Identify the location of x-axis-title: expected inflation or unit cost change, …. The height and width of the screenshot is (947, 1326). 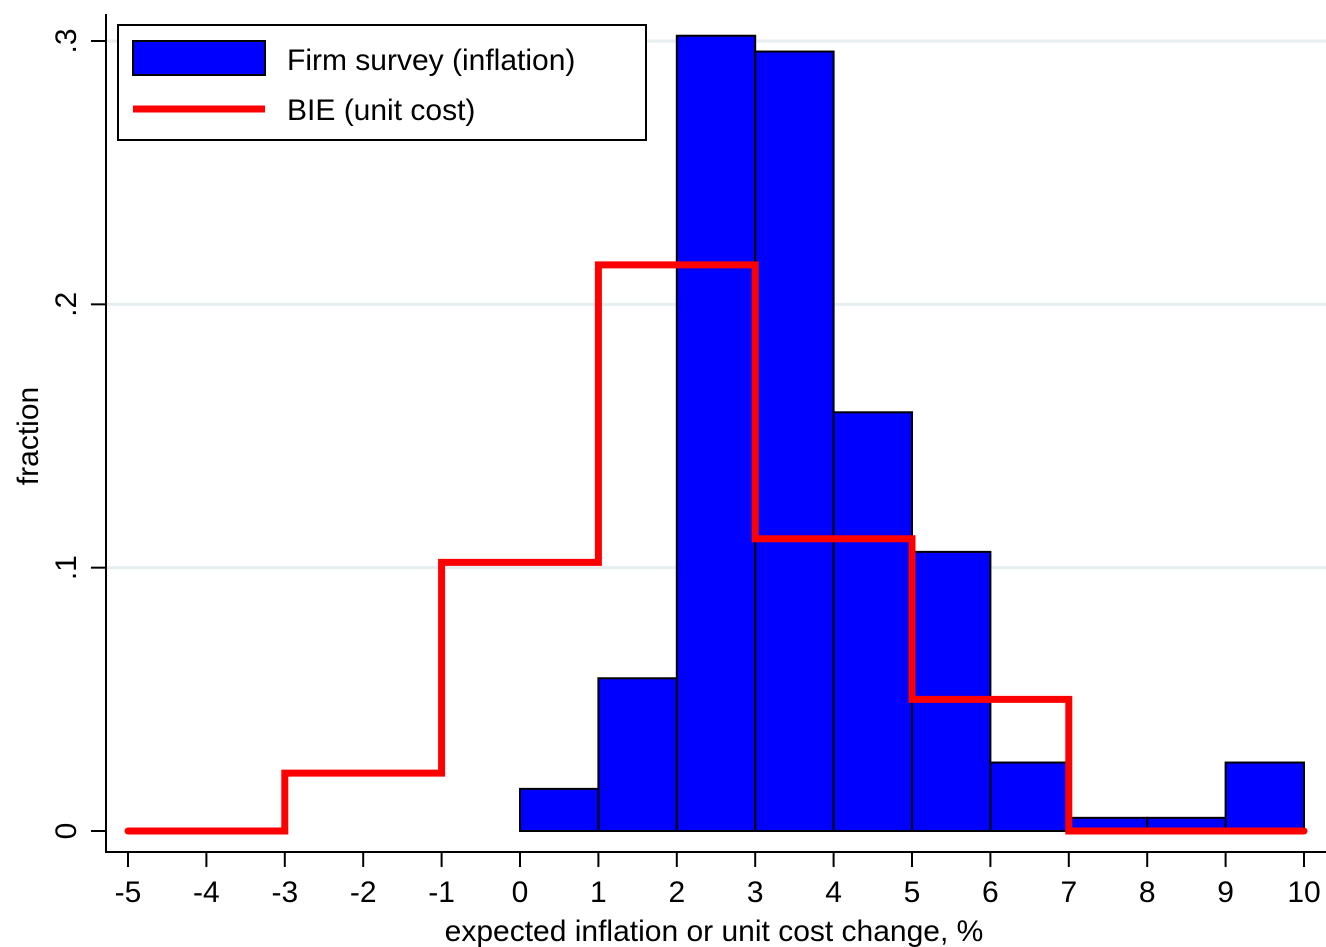
(714, 931).